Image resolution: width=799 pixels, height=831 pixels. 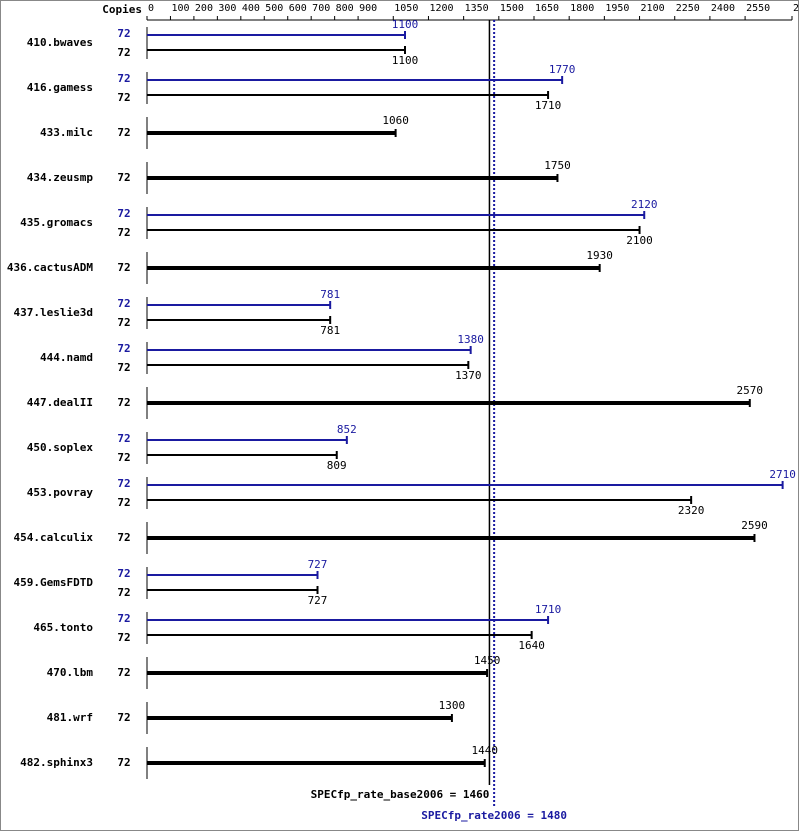 What do you see at coordinates (345, 8) in the screenshot?
I see `x-tick-label: 800` at bounding box center [345, 8].